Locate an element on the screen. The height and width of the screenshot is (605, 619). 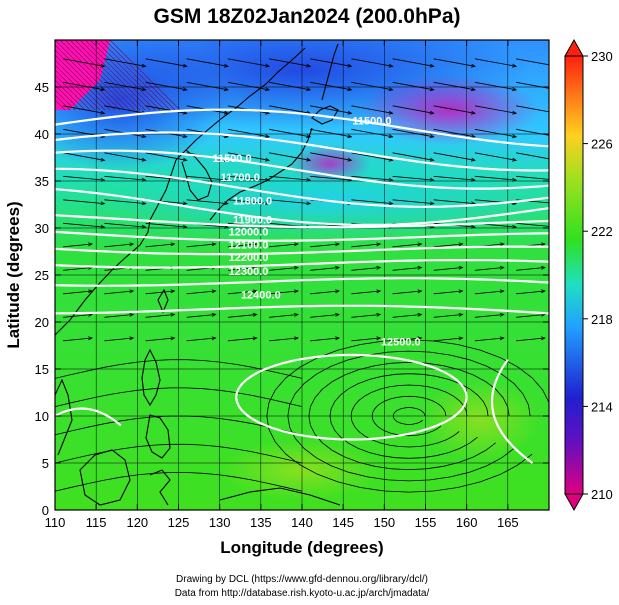
colorbar-top-arrow is located at coordinates (574, 47).